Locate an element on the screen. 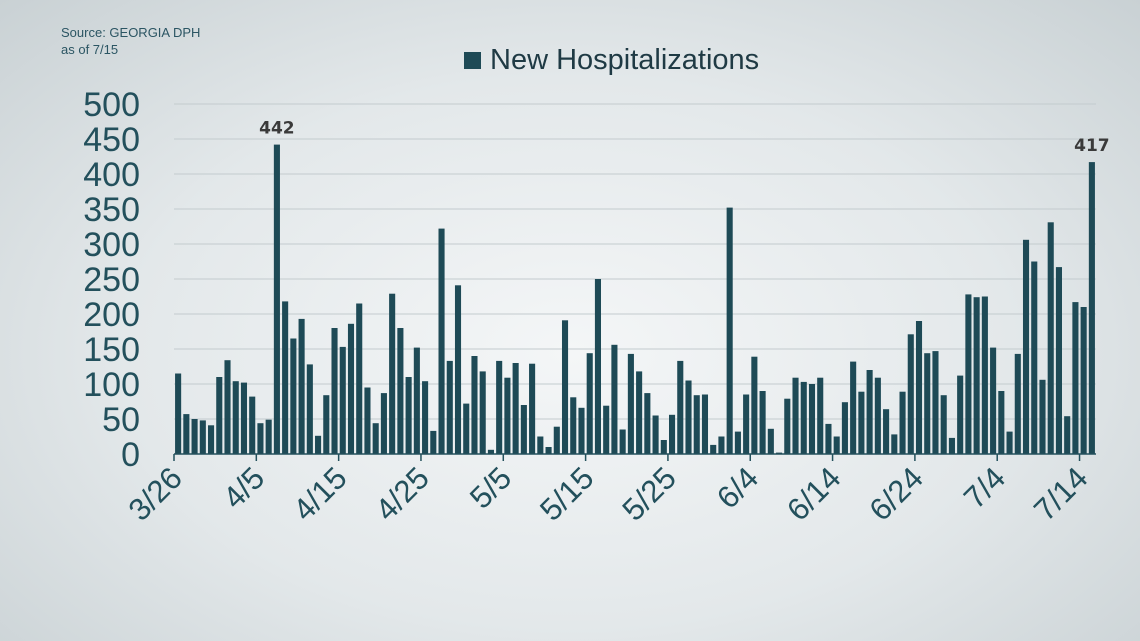 The width and height of the screenshot is (1140, 641). y-tick-label: 500 is located at coordinates (111, 105).